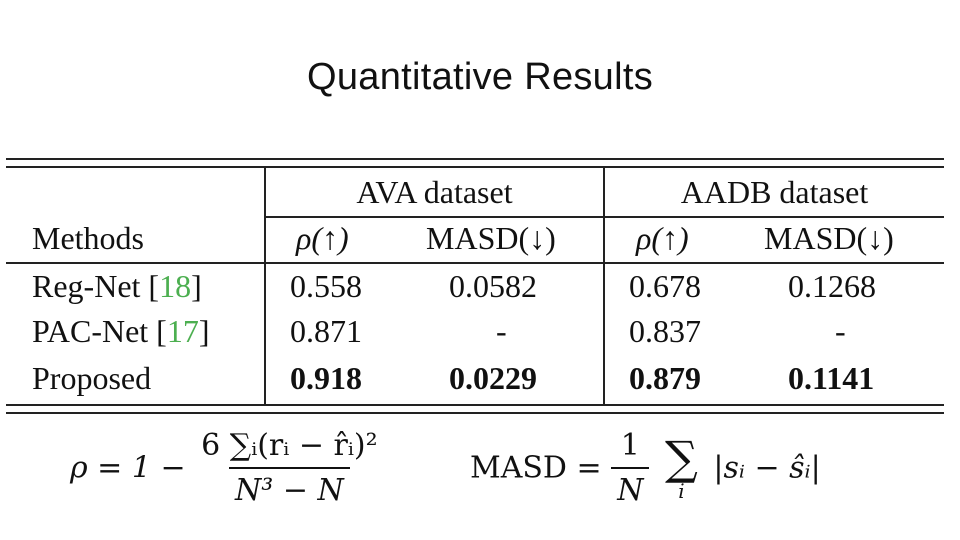  I want to click on sum-symbol: ∑, so click(681, 458).